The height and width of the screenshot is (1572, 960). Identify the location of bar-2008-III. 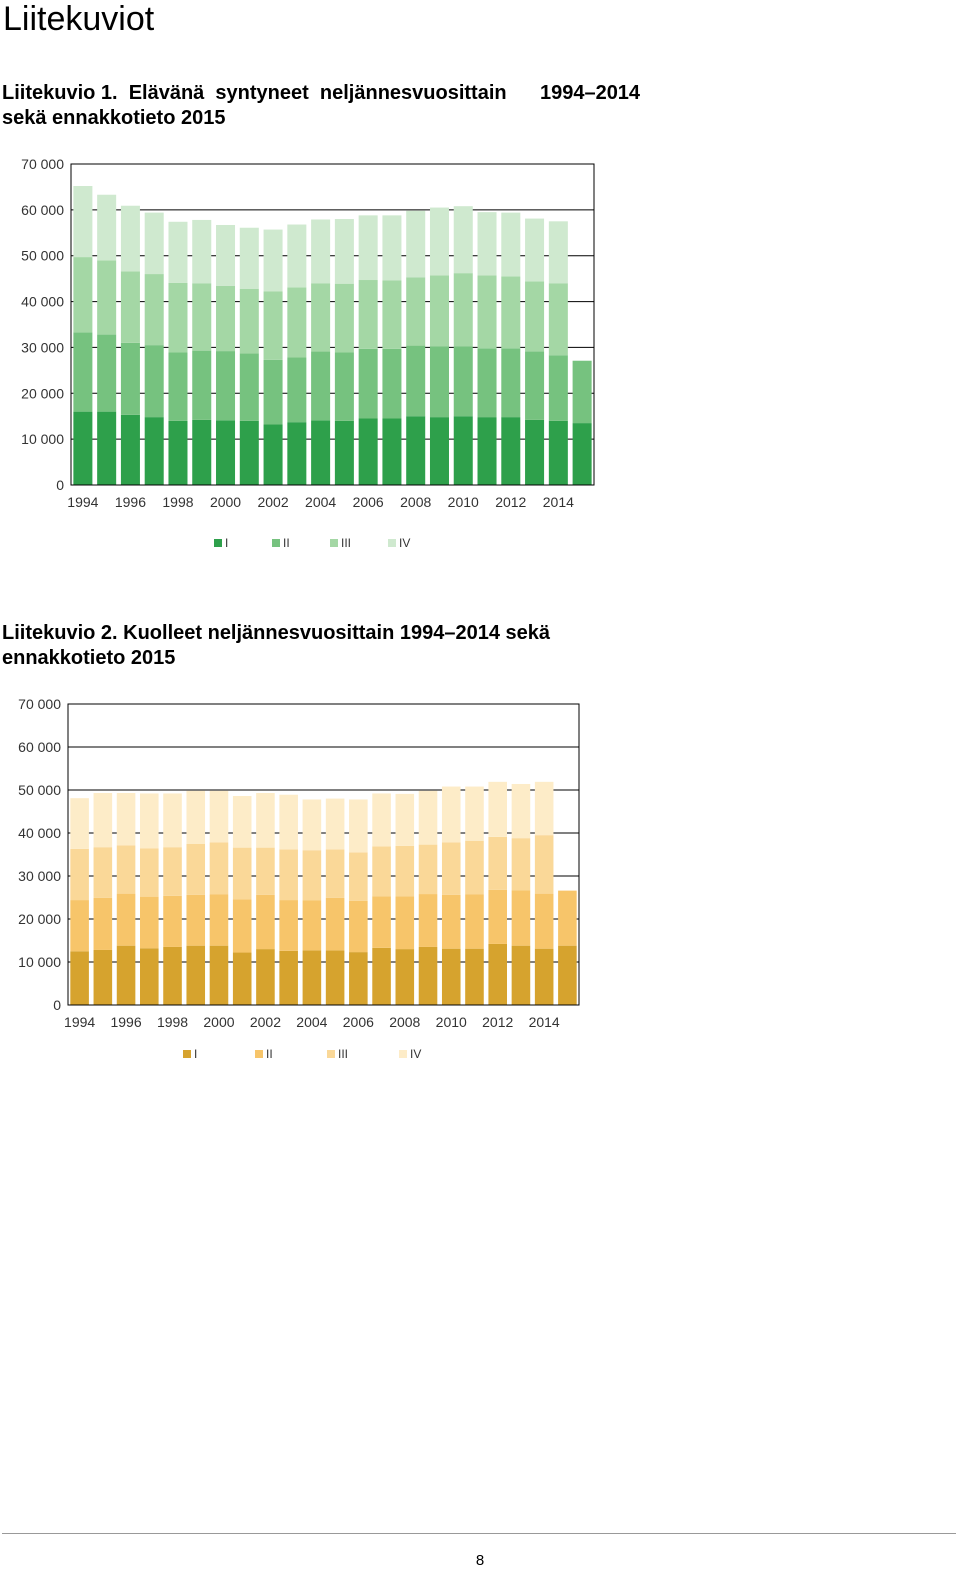
(416, 311).